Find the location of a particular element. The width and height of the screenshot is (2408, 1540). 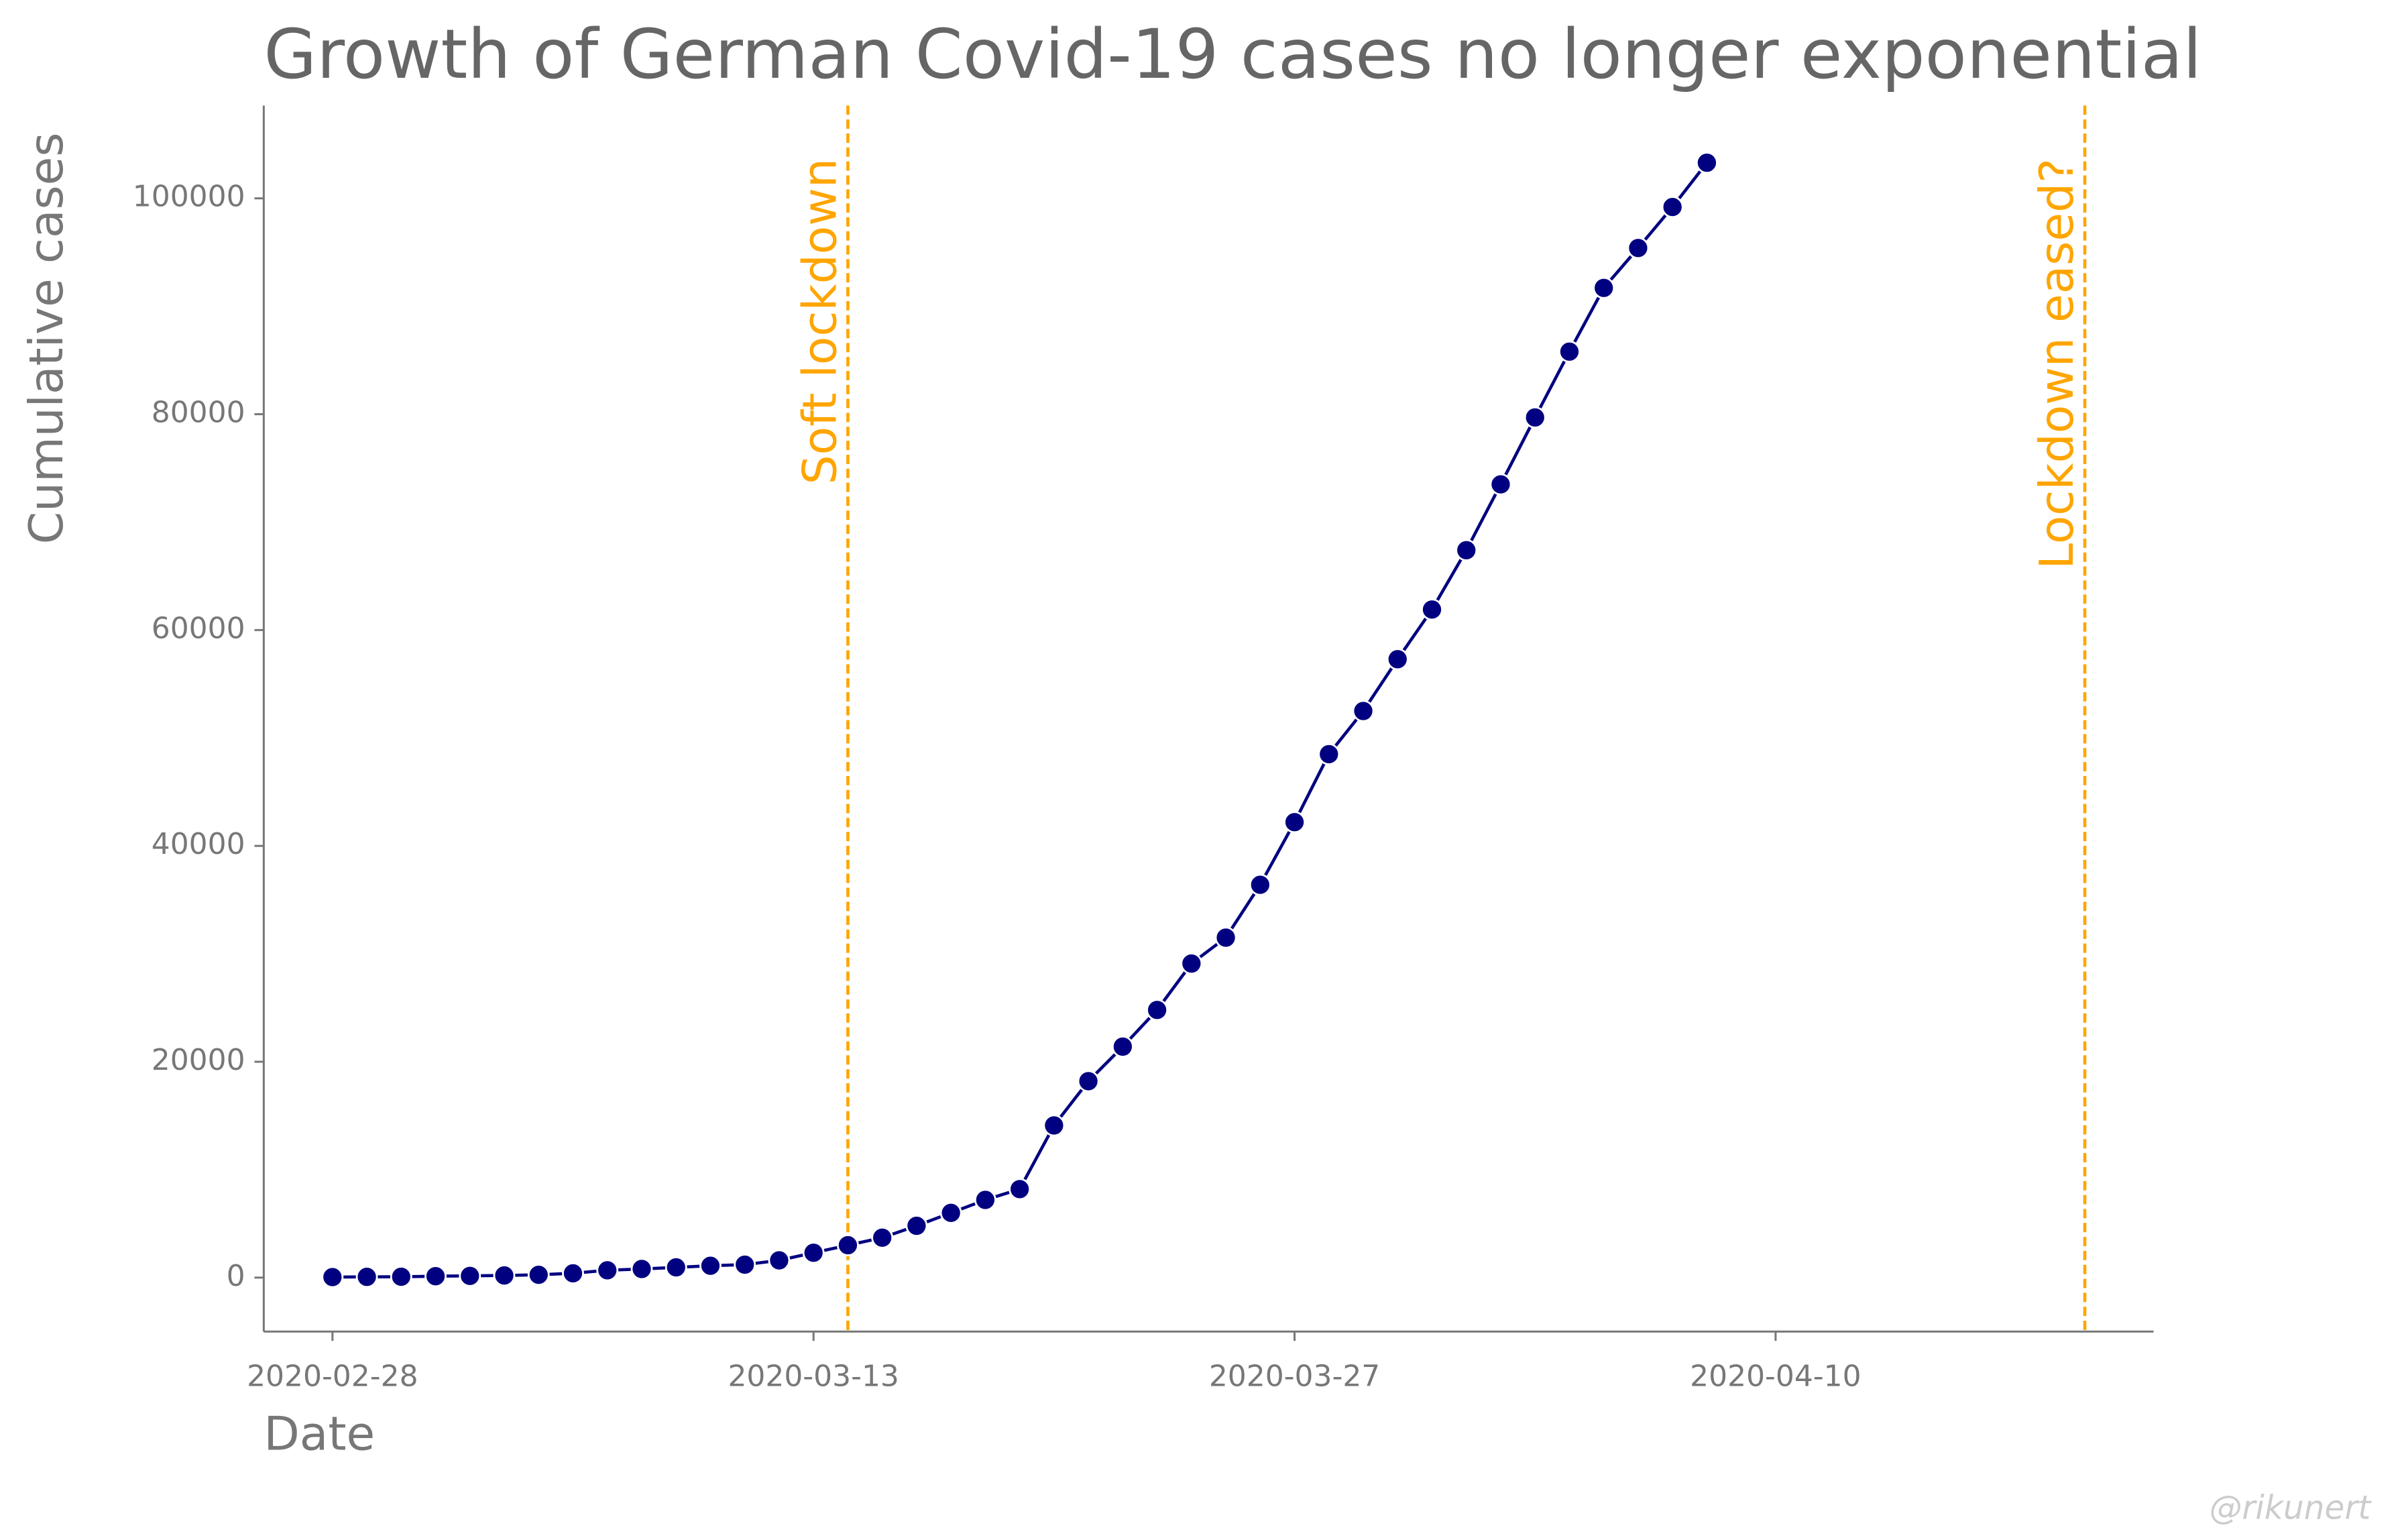

y-tick-label: 60000 is located at coordinates (198, 628).